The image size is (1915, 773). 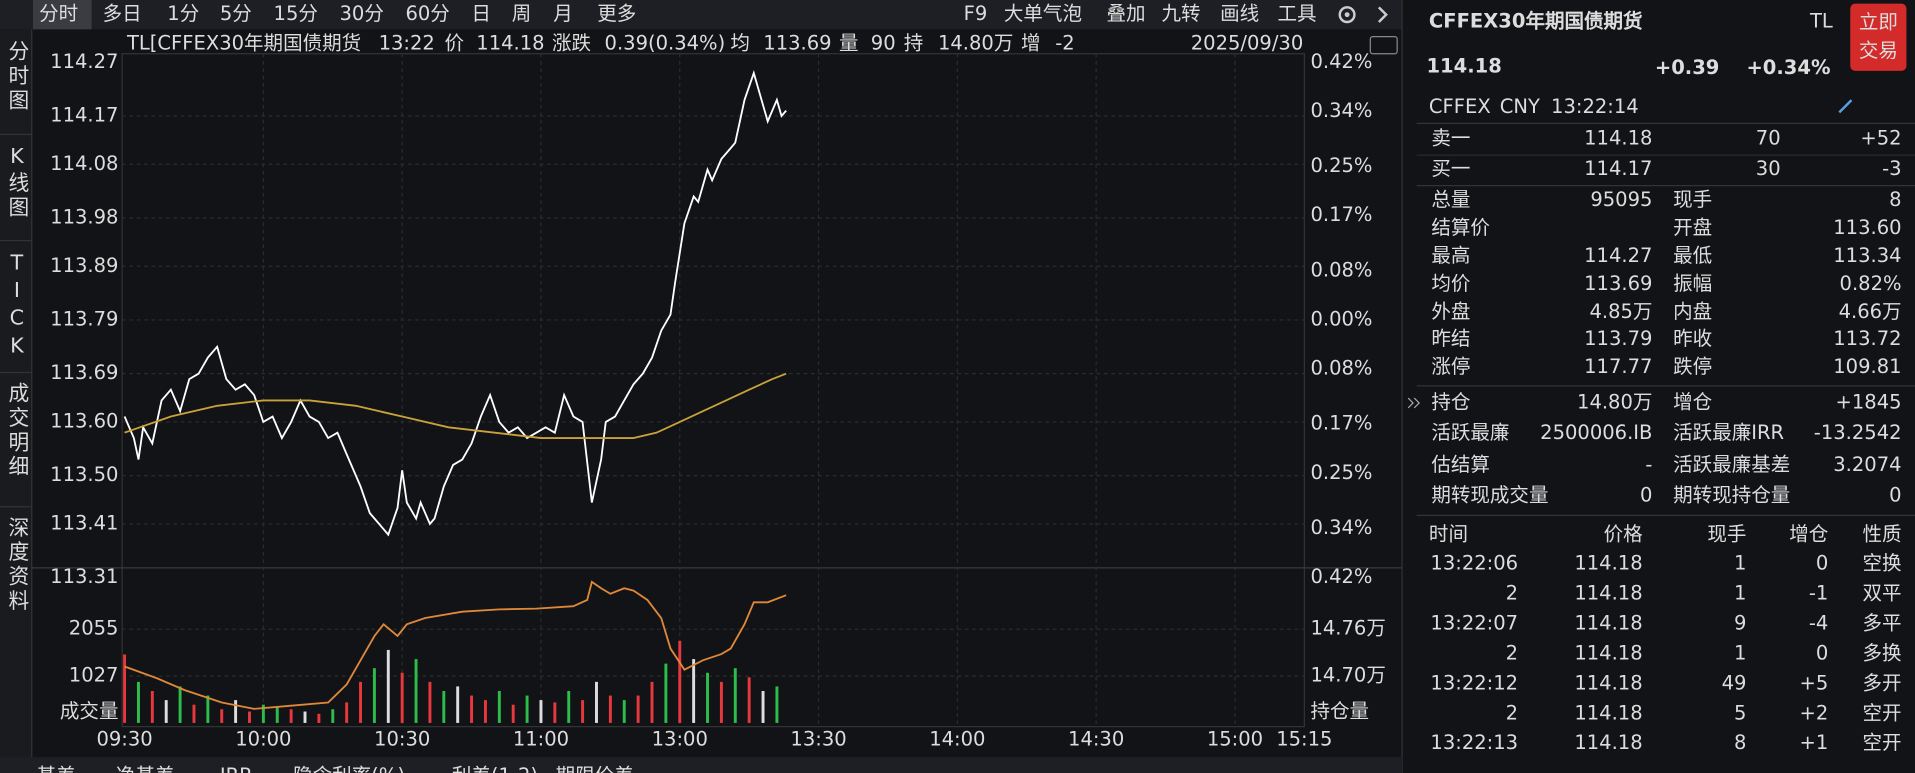 I want to click on period-tab: 月, so click(x=563, y=13).